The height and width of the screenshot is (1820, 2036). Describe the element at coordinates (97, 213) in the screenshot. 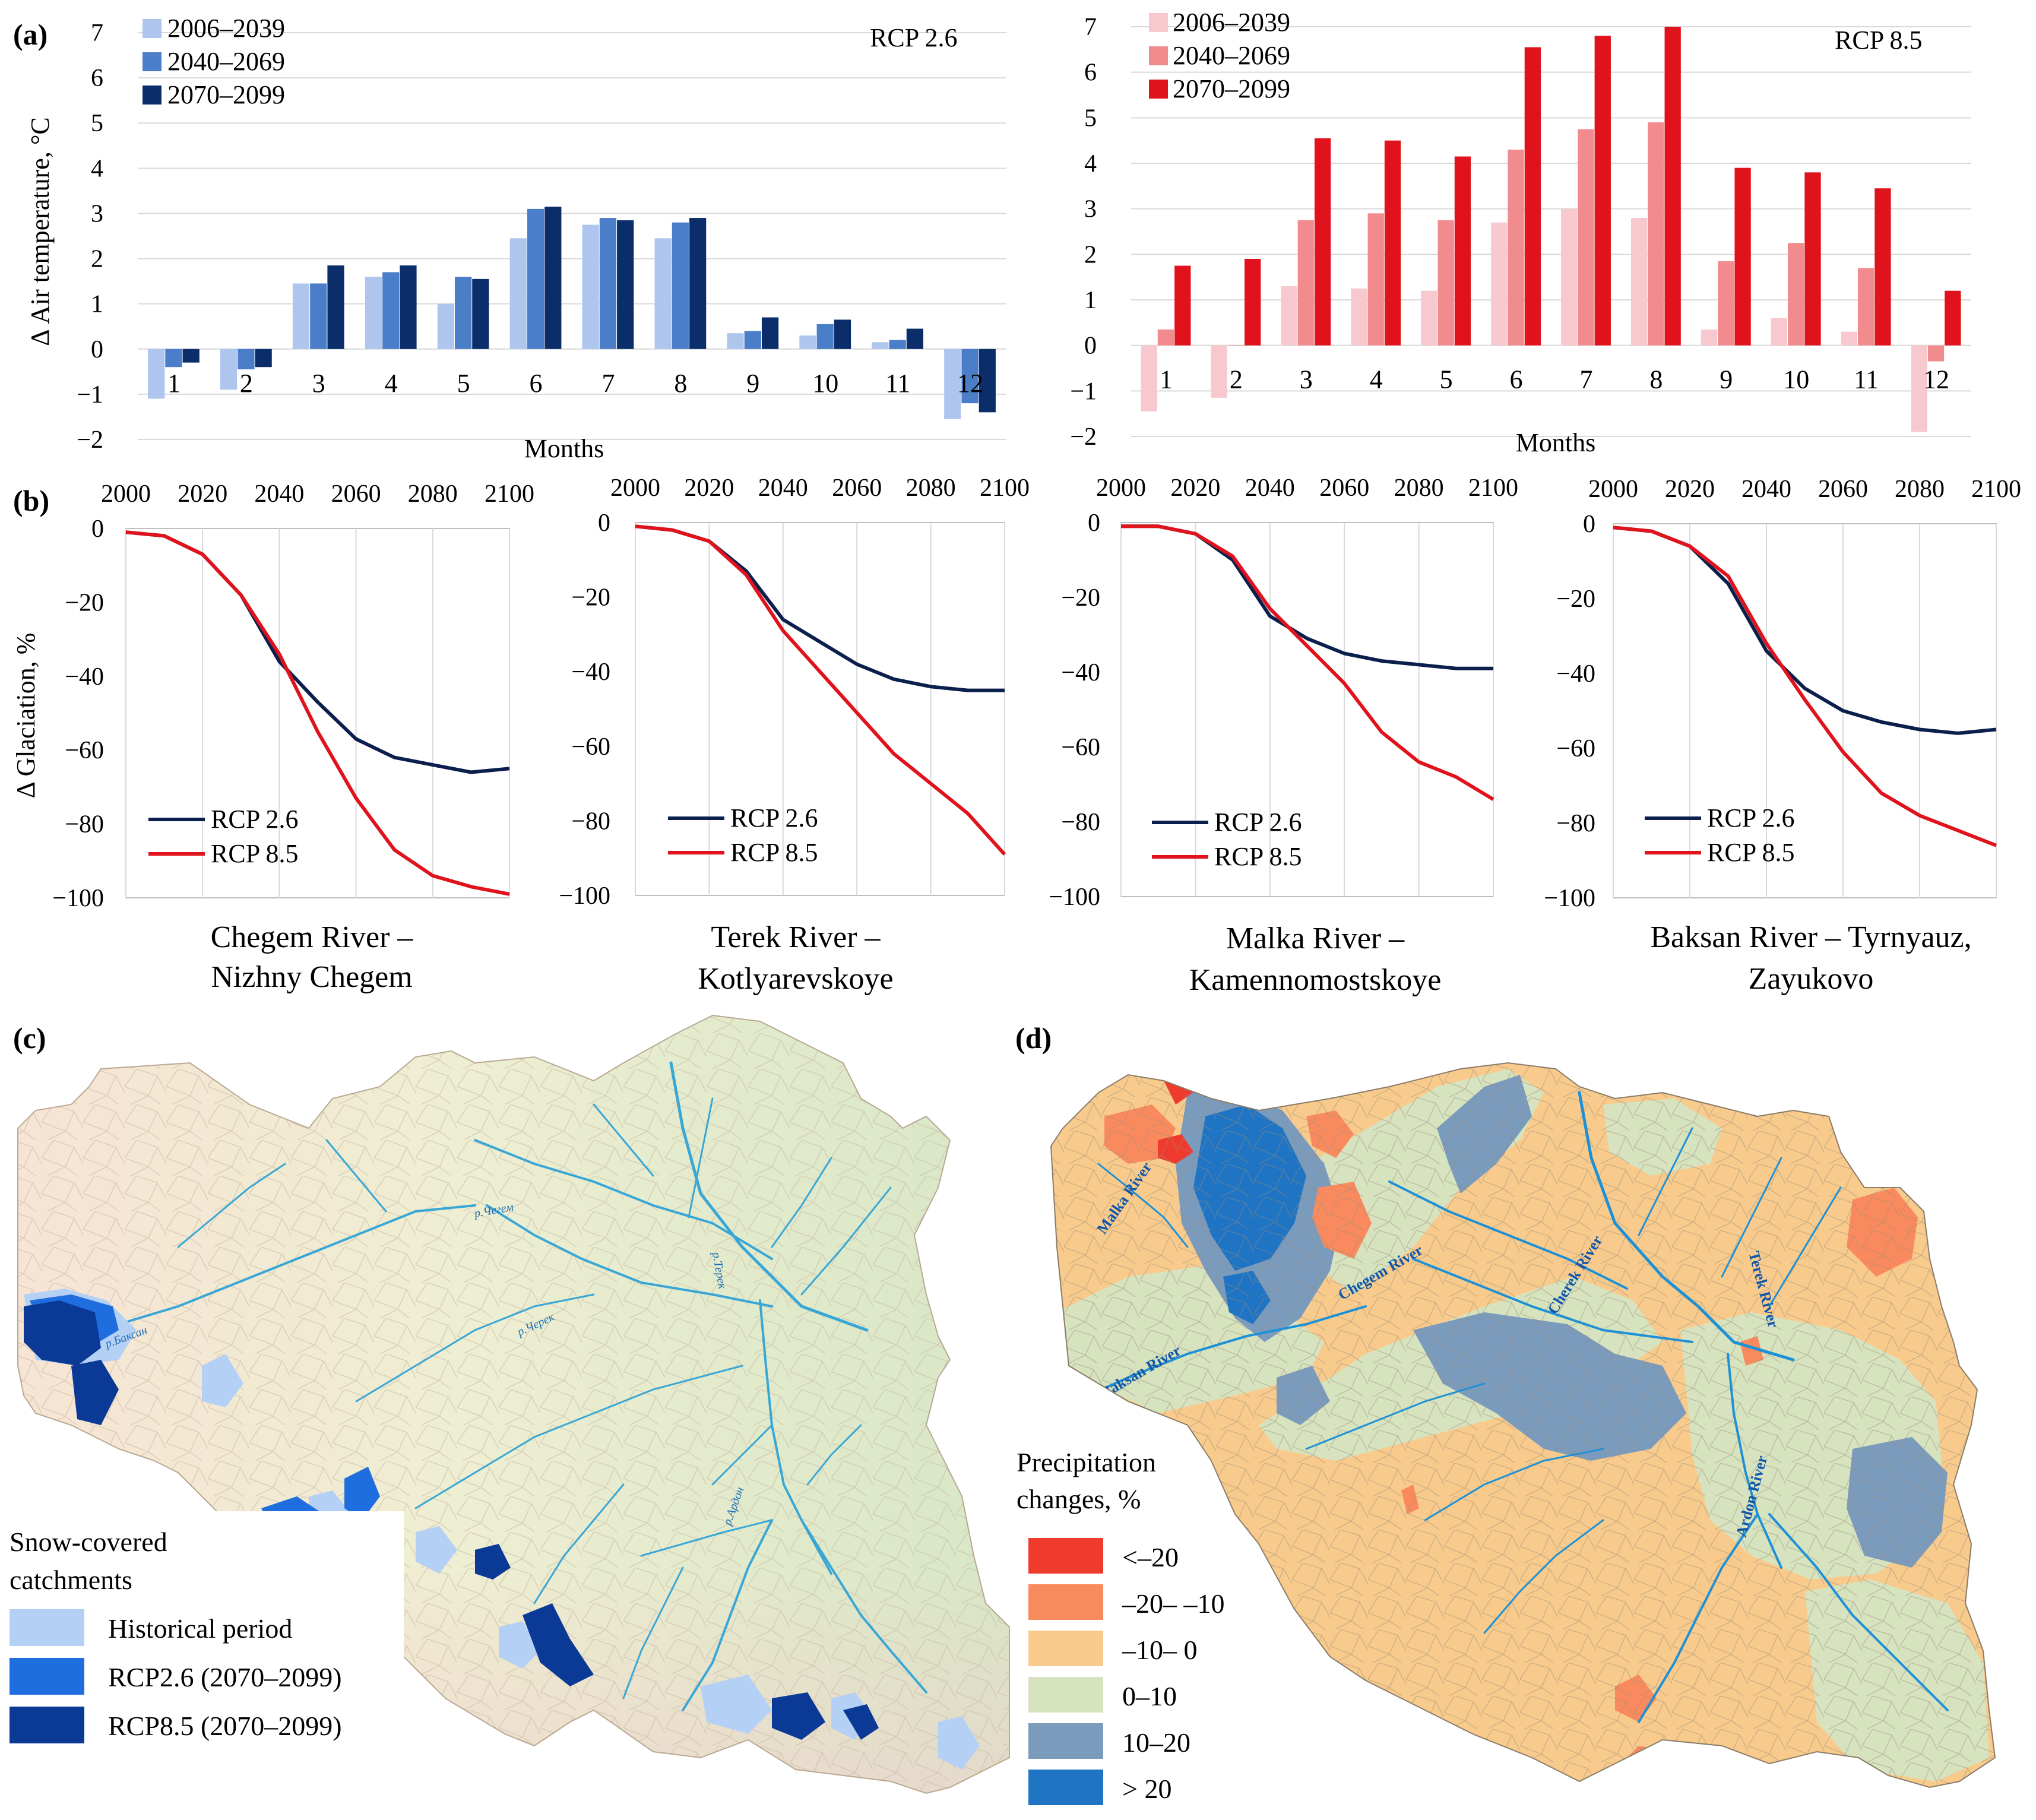

I see `y-tick-label: 3` at that location.